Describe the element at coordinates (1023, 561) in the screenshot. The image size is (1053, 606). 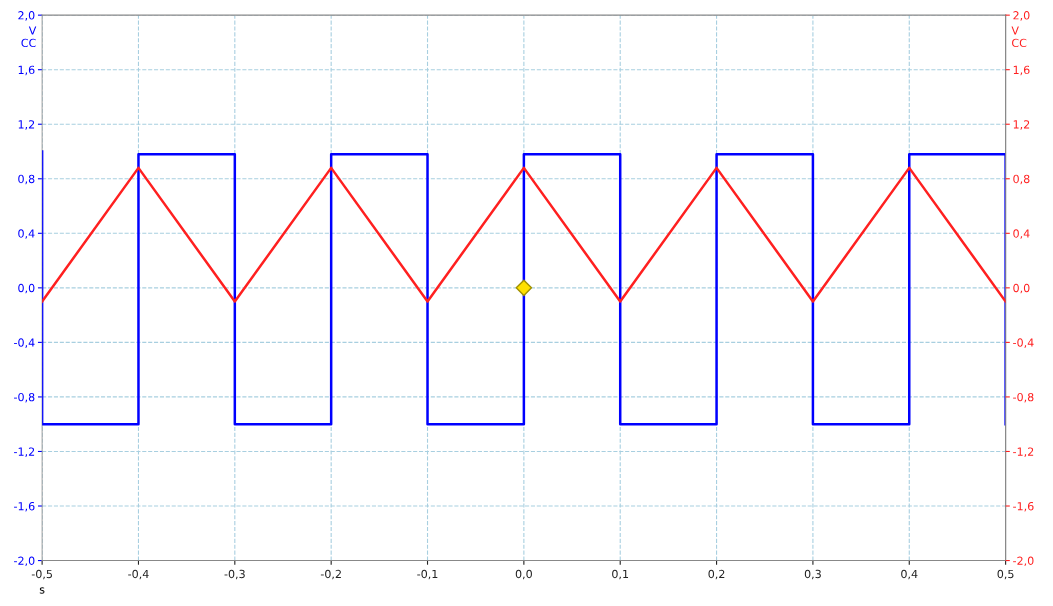
I see `y2-tick-label: -2,0` at that location.